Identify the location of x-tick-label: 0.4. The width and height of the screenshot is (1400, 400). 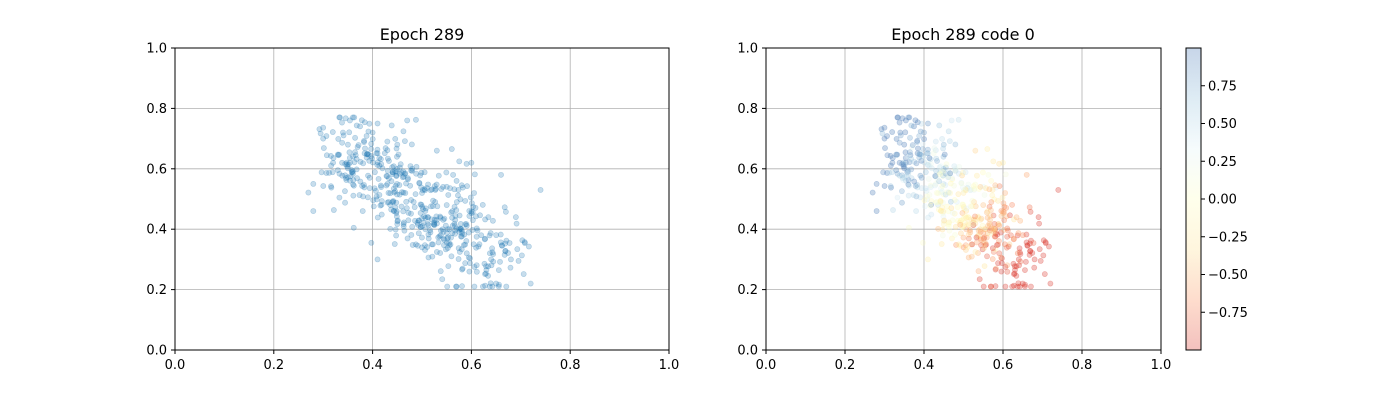
(372, 365).